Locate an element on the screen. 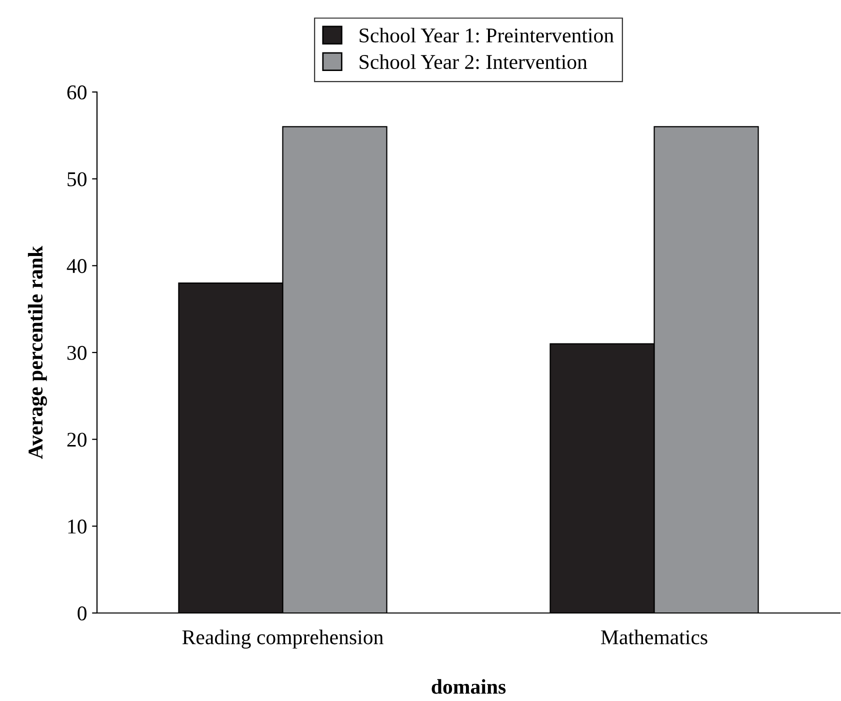  y-tick-label: 20 is located at coordinates (76, 439).